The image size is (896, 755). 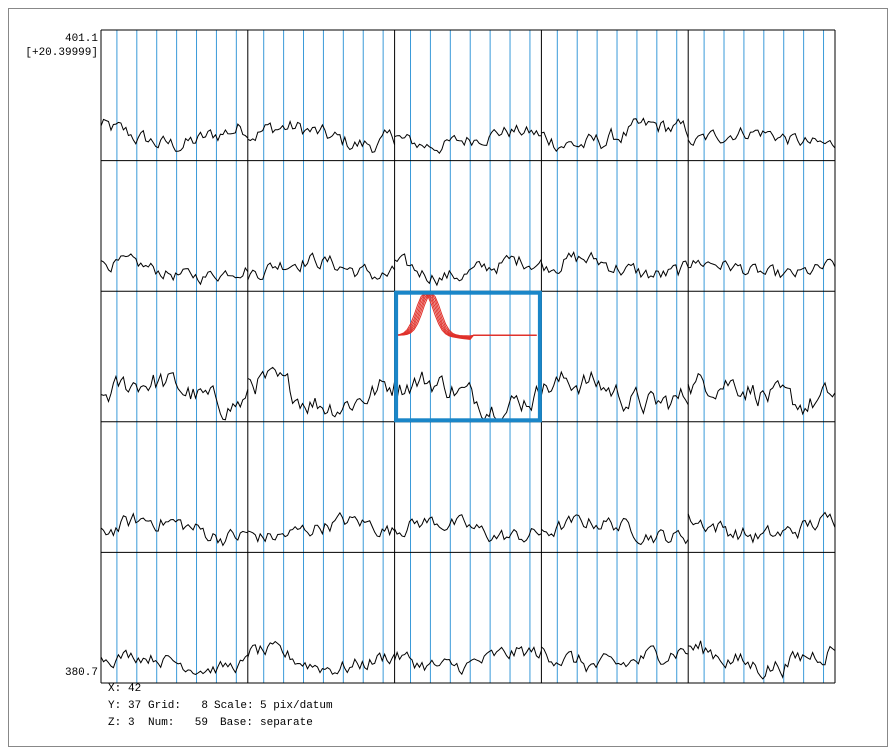 I want to click on overlay-curve, so click(x=466, y=314).